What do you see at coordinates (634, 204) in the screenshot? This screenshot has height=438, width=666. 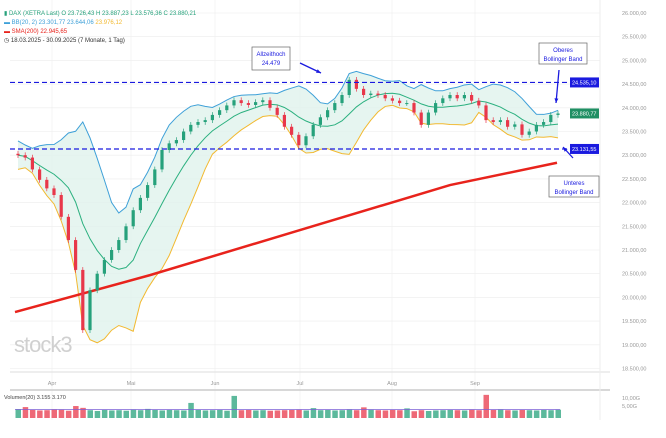 I see `y-tick-label: 22.000,00` at bounding box center [634, 204].